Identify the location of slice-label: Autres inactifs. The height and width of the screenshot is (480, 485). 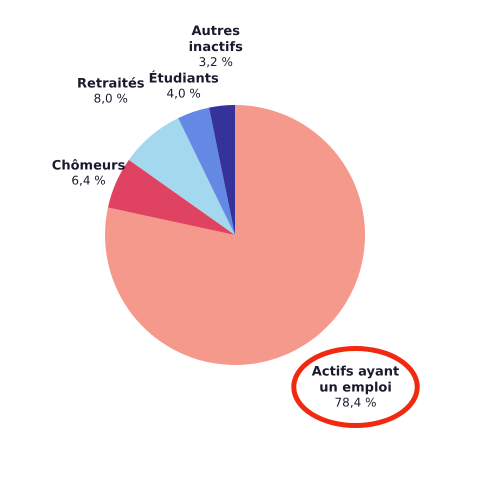
(216, 39).